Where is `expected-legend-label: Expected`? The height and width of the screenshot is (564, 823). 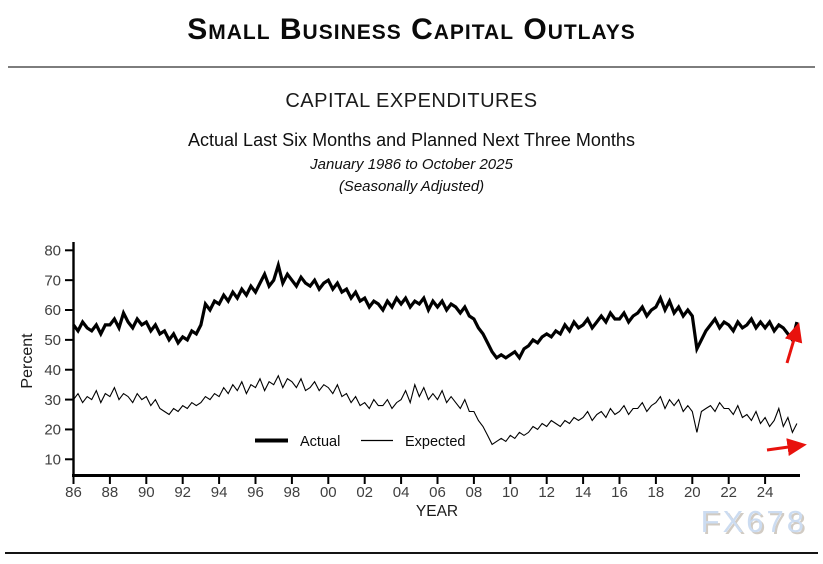 expected-legend-label: Expected is located at coordinates (435, 442).